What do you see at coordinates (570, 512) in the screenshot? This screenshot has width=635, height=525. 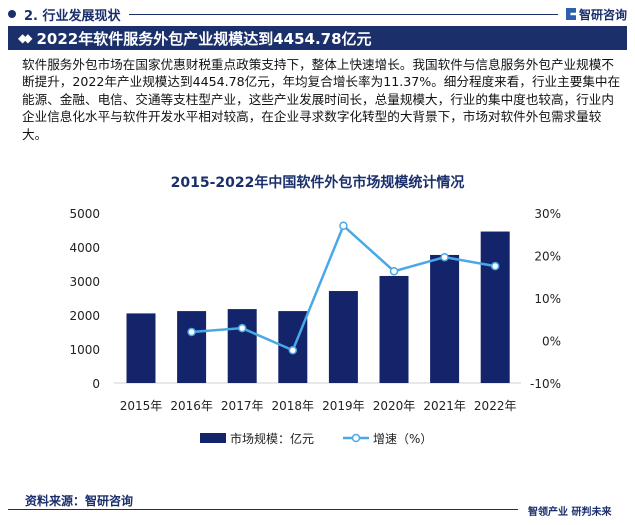 I see `slogan: 智领产业 研判未来` at bounding box center [570, 512].